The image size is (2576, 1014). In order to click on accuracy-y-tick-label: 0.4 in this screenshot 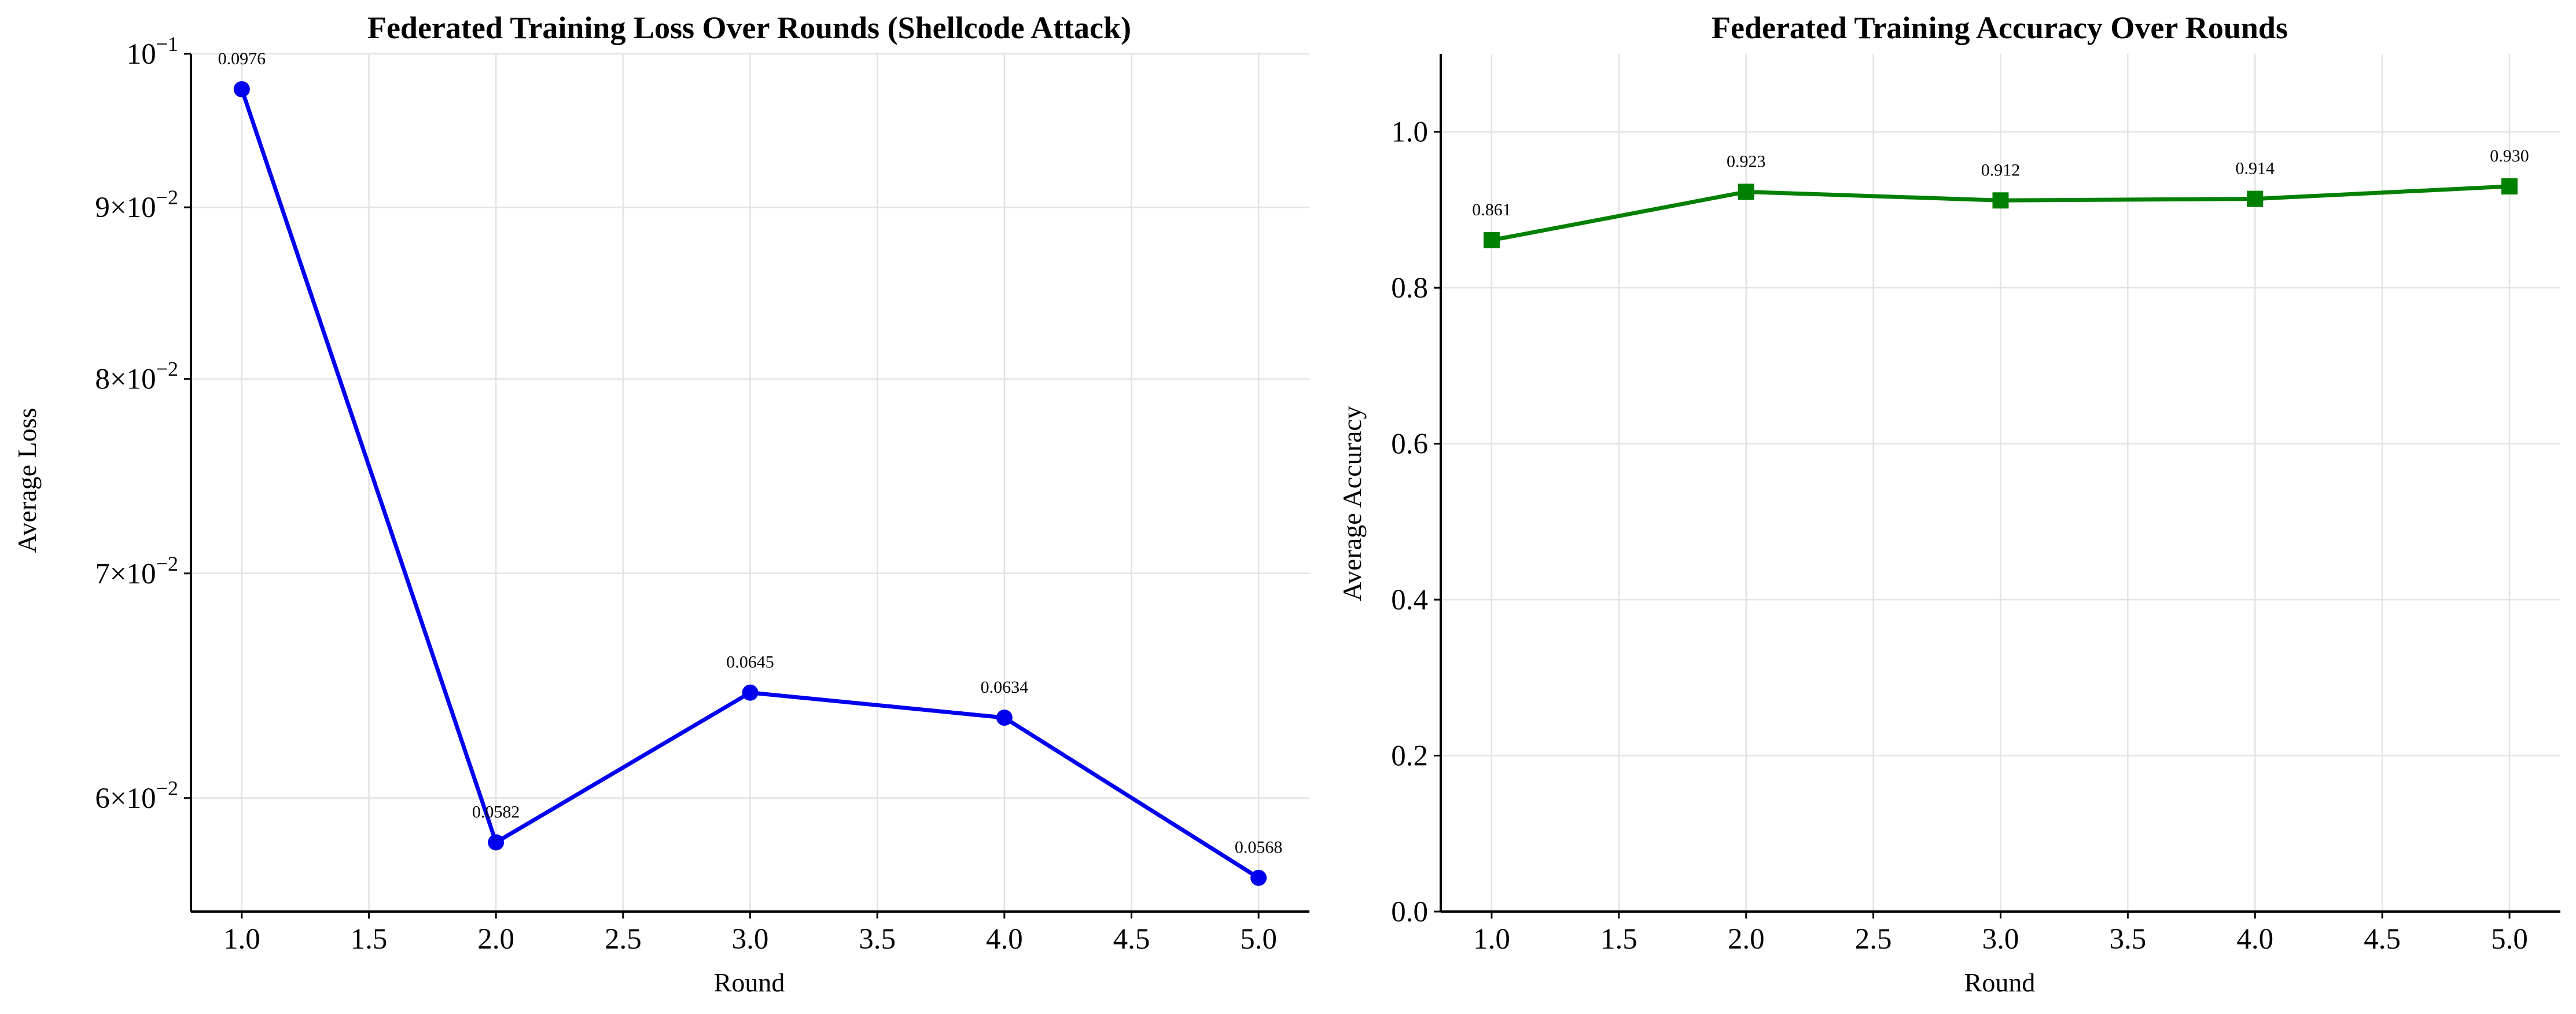, I will do `click(1409, 600)`.